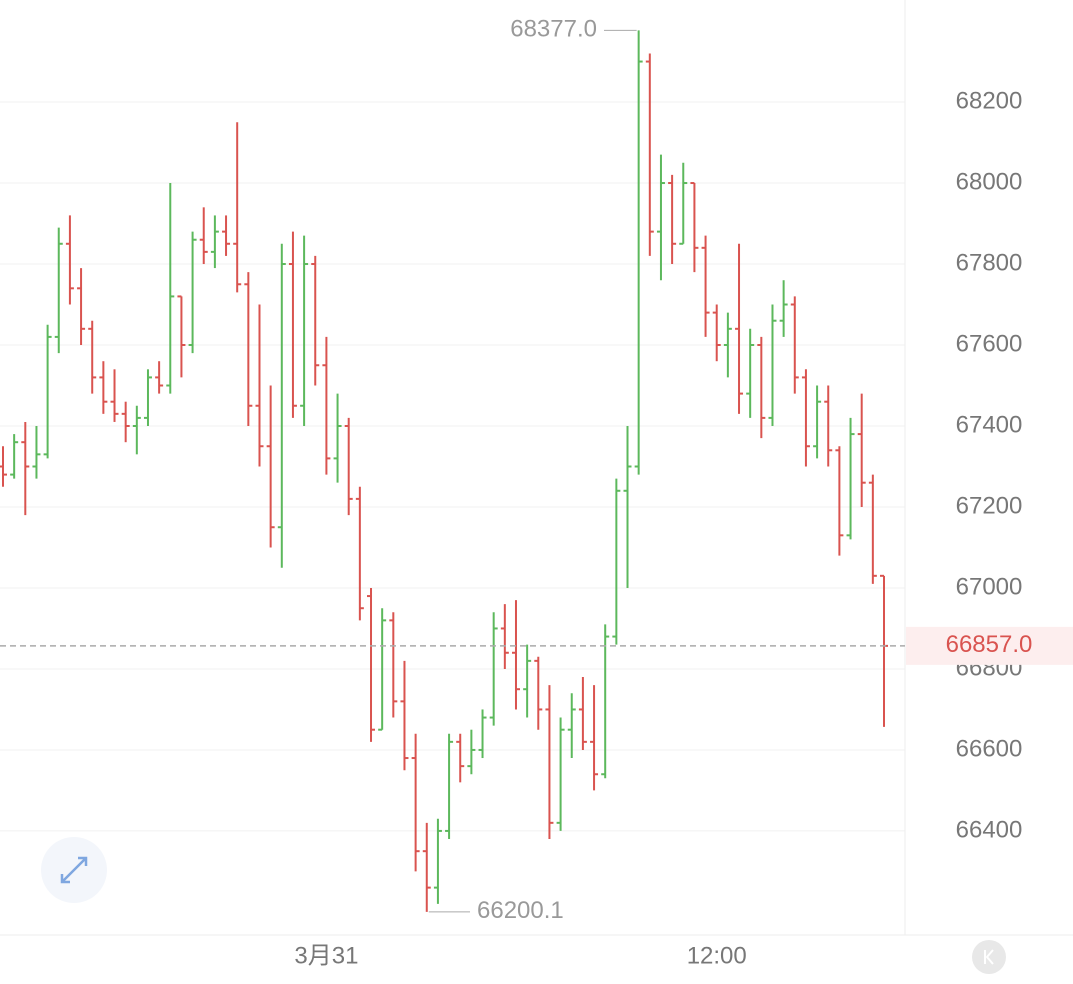 This screenshot has height=984, width=1073. I want to click on max-label: 68377.0, so click(553, 29).